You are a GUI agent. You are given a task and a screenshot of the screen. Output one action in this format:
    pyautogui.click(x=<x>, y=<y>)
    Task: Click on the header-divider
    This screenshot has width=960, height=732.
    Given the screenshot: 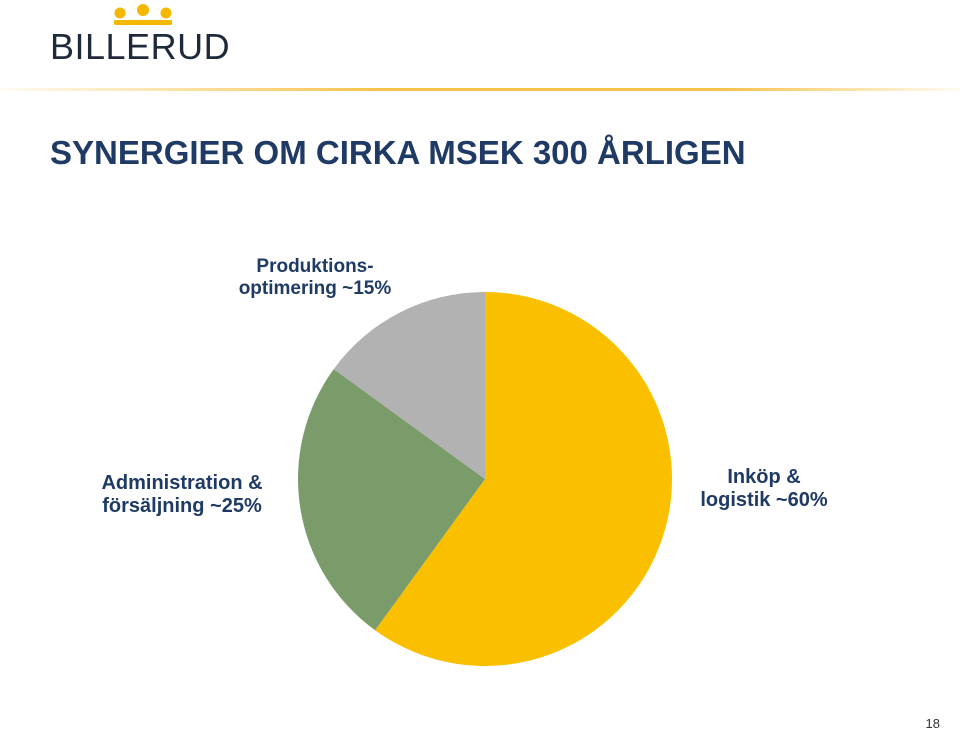 What is the action you would take?
    pyautogui.click(x=480, y=89)
    